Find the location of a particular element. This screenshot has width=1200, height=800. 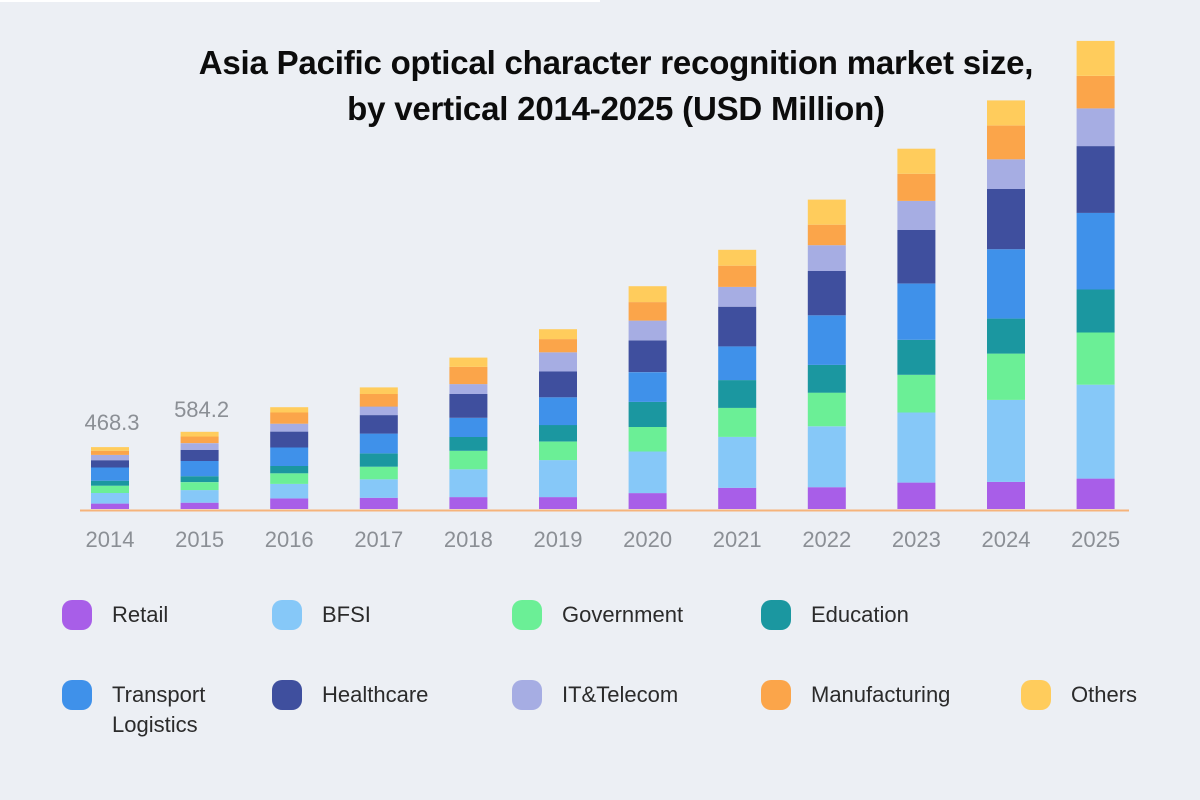

x-tick-label-2014: 2014 is located at coordinates (110, 539).